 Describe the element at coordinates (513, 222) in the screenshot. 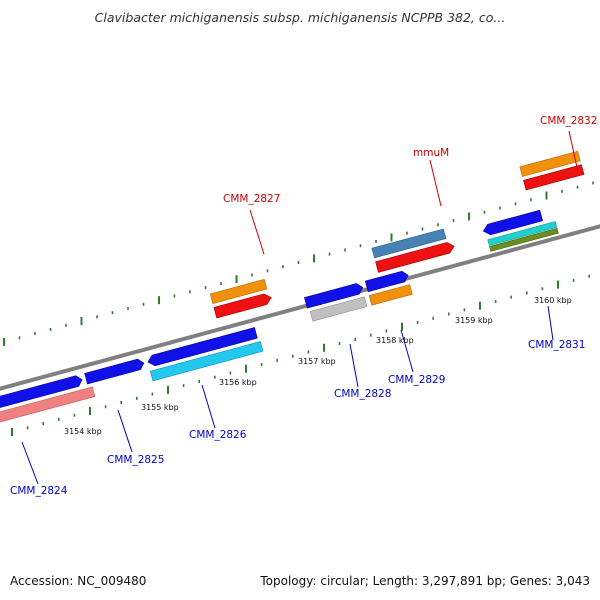

I see `gene-cmm2831` at that location.